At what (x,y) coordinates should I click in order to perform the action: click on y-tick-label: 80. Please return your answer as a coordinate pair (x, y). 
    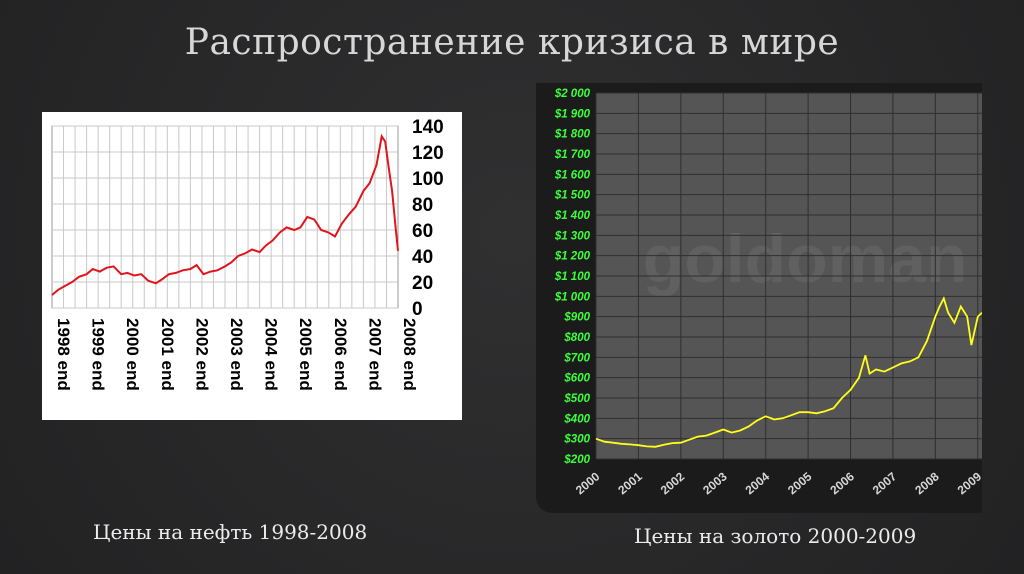
    Looking at the image, I should click on (422, 205).